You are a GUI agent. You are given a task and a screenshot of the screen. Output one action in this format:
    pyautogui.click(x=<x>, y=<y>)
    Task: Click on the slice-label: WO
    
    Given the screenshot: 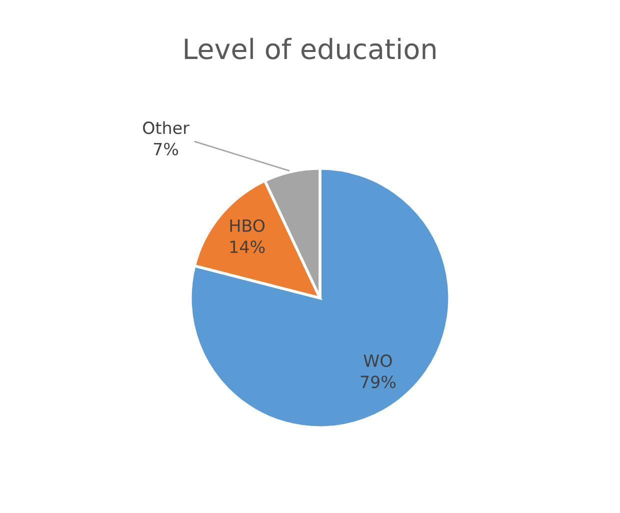 What is the action you would take?
    pyautogui.click(x=378, y=360)
    